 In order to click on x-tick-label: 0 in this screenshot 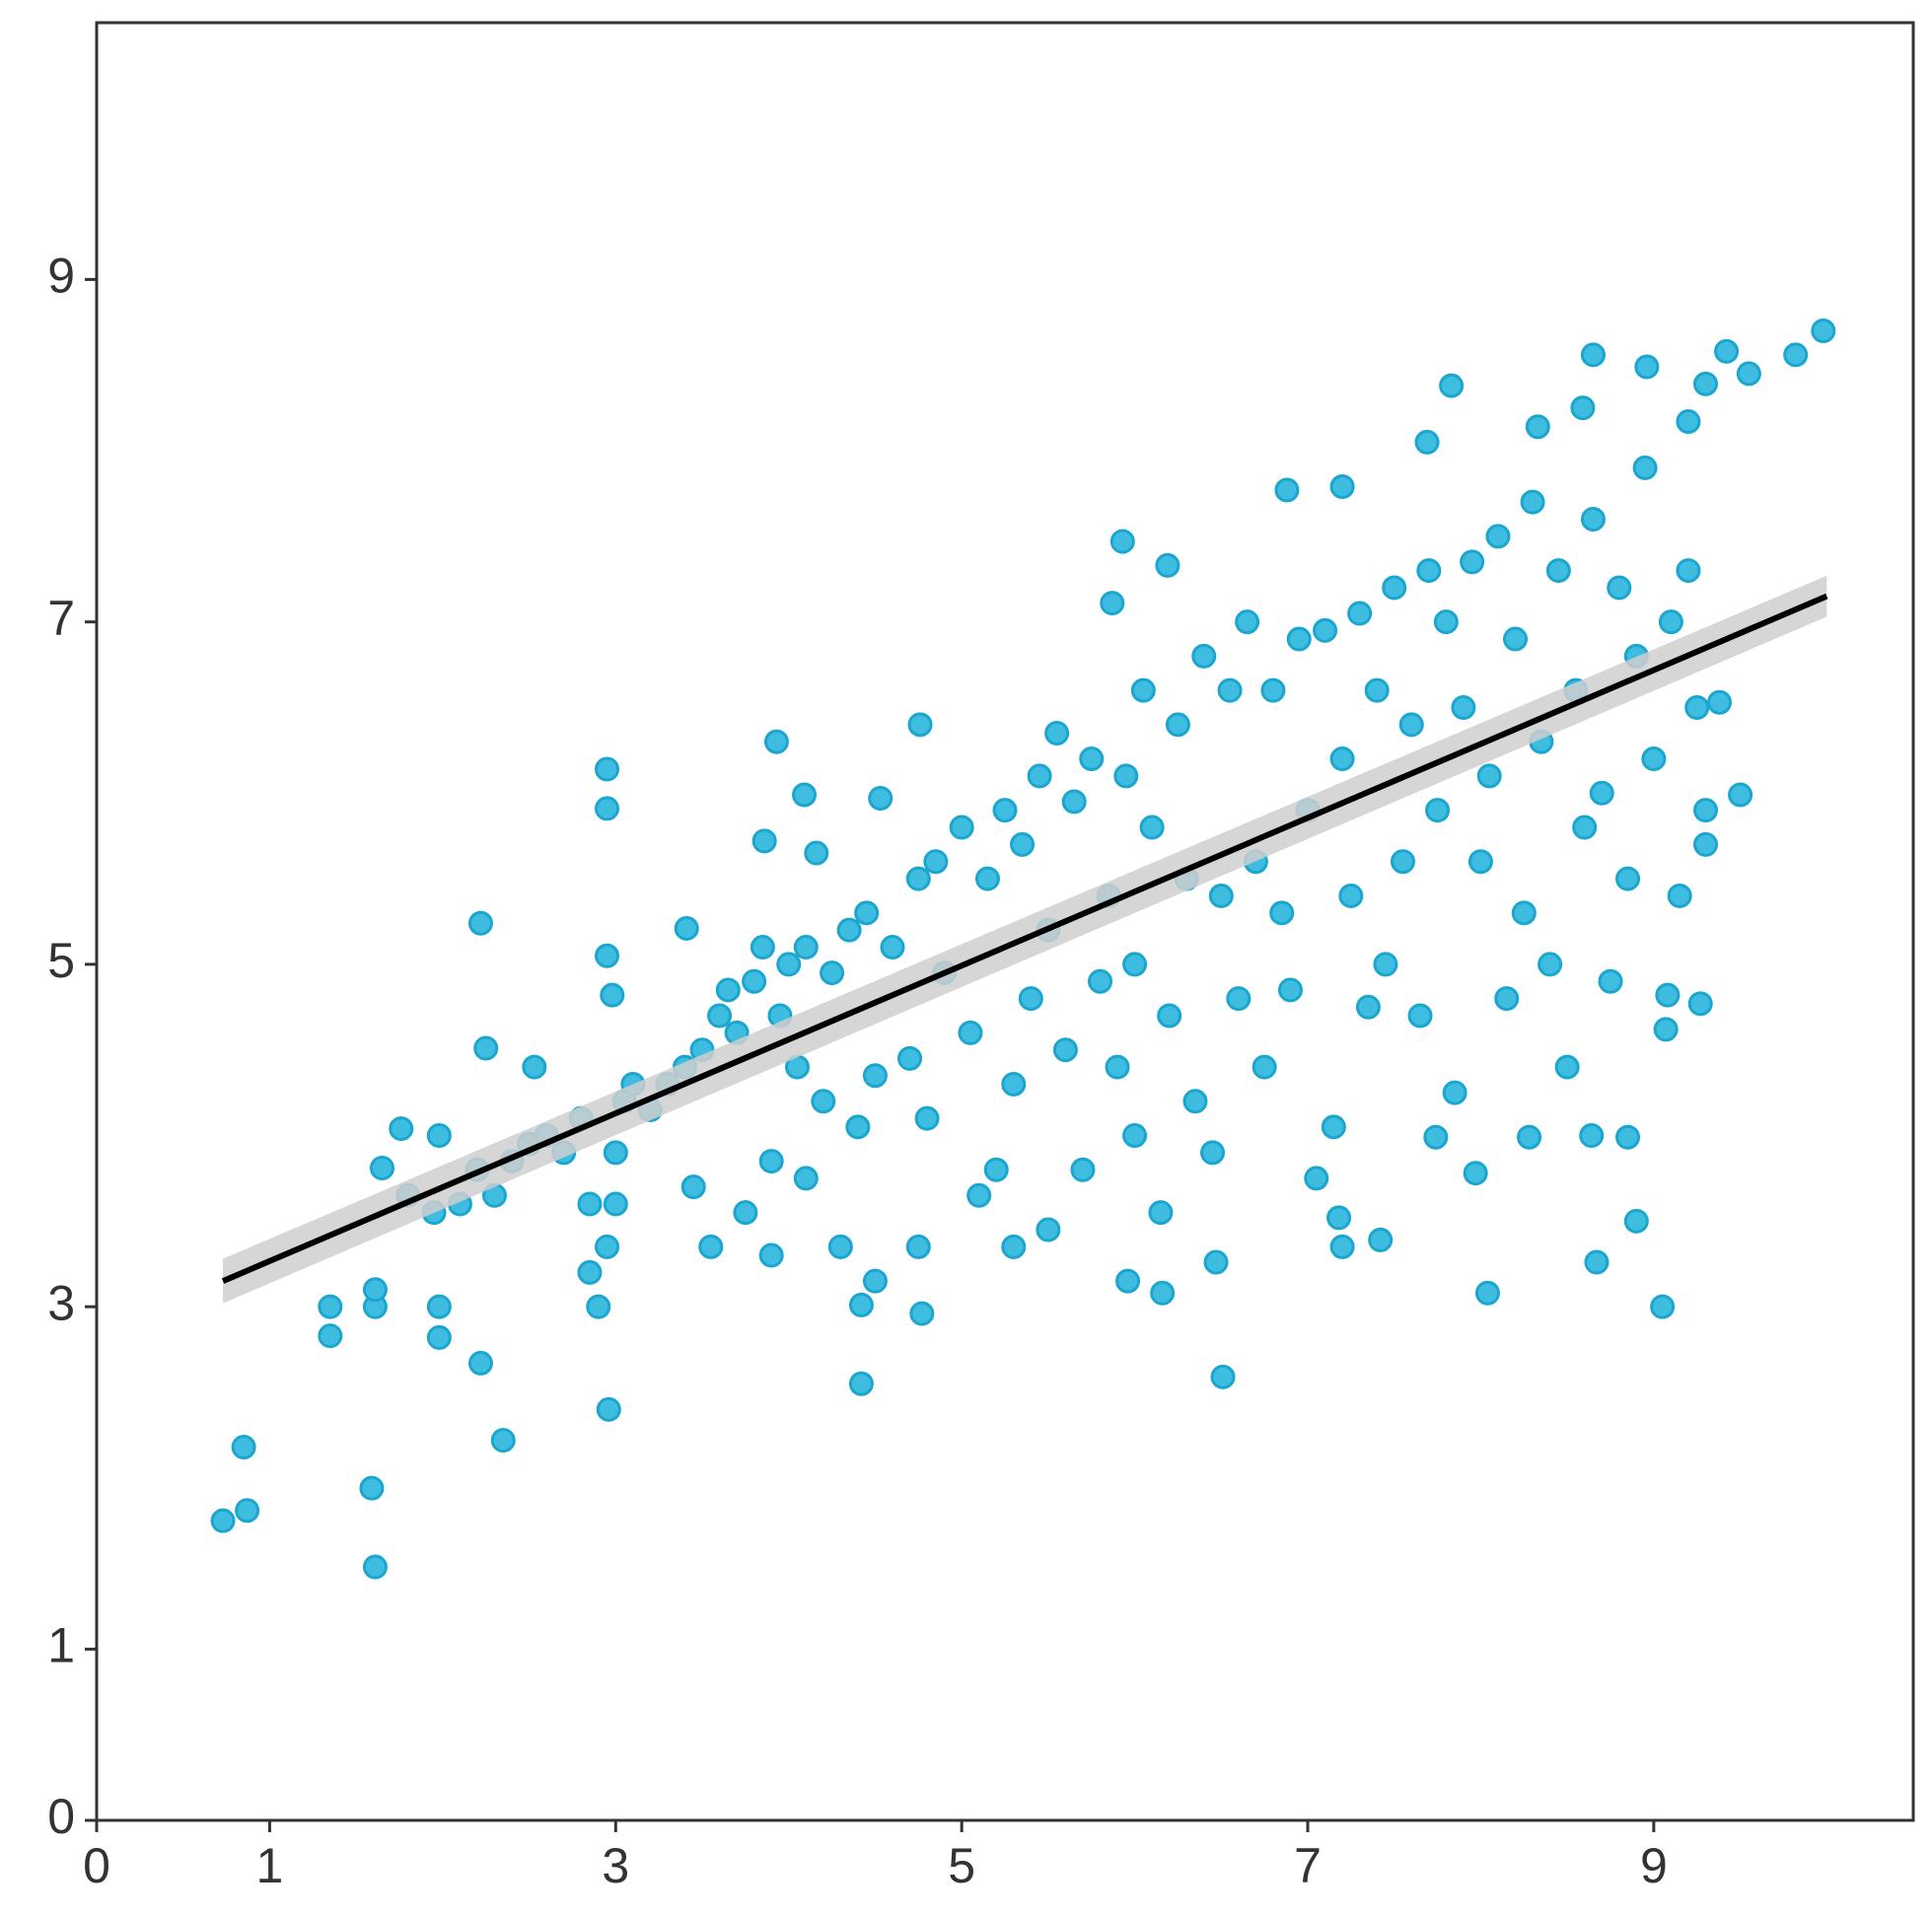, I will do `click(97, 1866)`.